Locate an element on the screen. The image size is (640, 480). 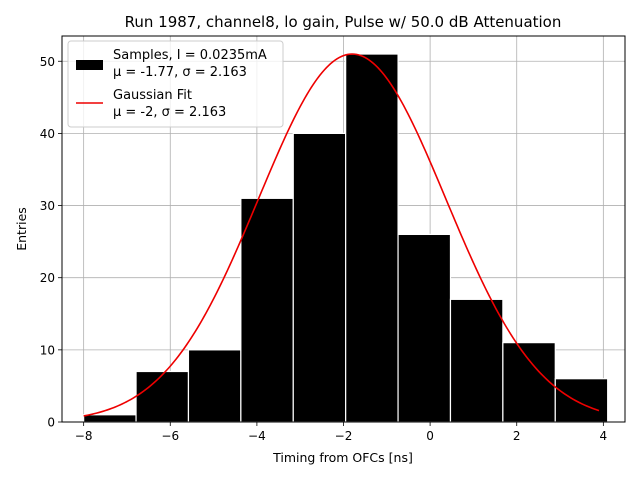
y-tick-label: 20 is located at coordinates (47, 278).